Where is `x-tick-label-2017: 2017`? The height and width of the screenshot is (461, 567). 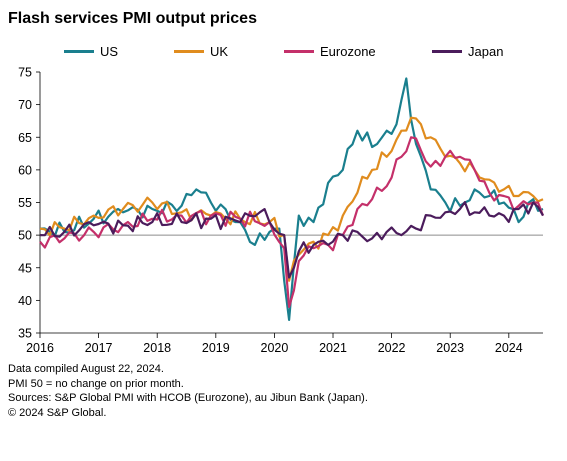 x-tick-label-2017: 2017 is located at coordinates (99, 348).